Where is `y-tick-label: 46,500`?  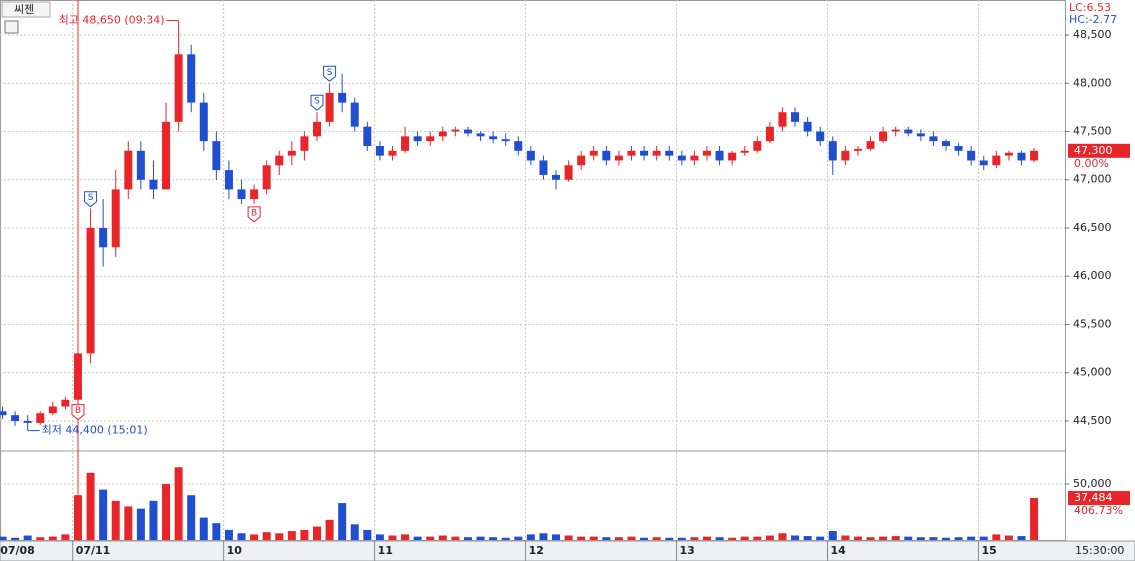
y-tick-label: 46,500 is located at coordinates (1092, 227).